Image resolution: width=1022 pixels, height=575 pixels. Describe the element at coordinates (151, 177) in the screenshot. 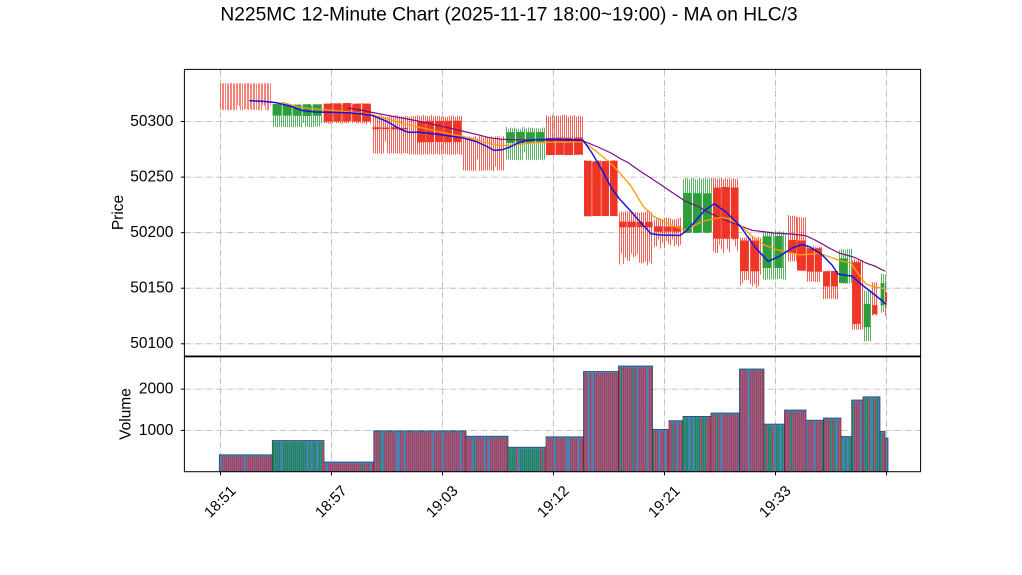

I see `svg-text: 50250` at that location.